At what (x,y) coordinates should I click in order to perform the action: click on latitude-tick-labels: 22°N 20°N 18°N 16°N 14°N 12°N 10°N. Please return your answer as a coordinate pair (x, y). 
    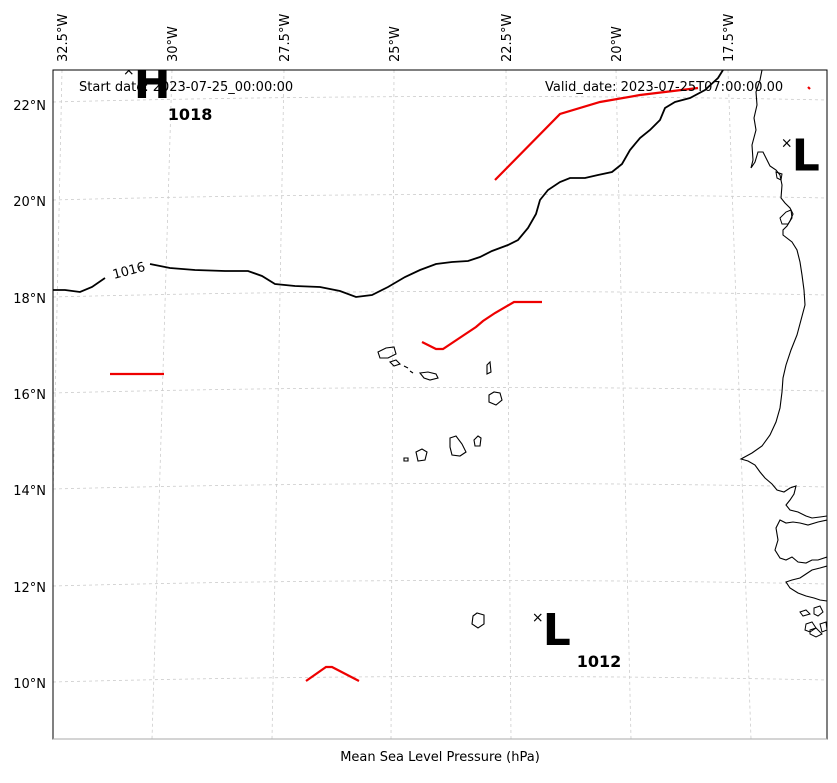
    Looking at the image, I should click on (29, 395).